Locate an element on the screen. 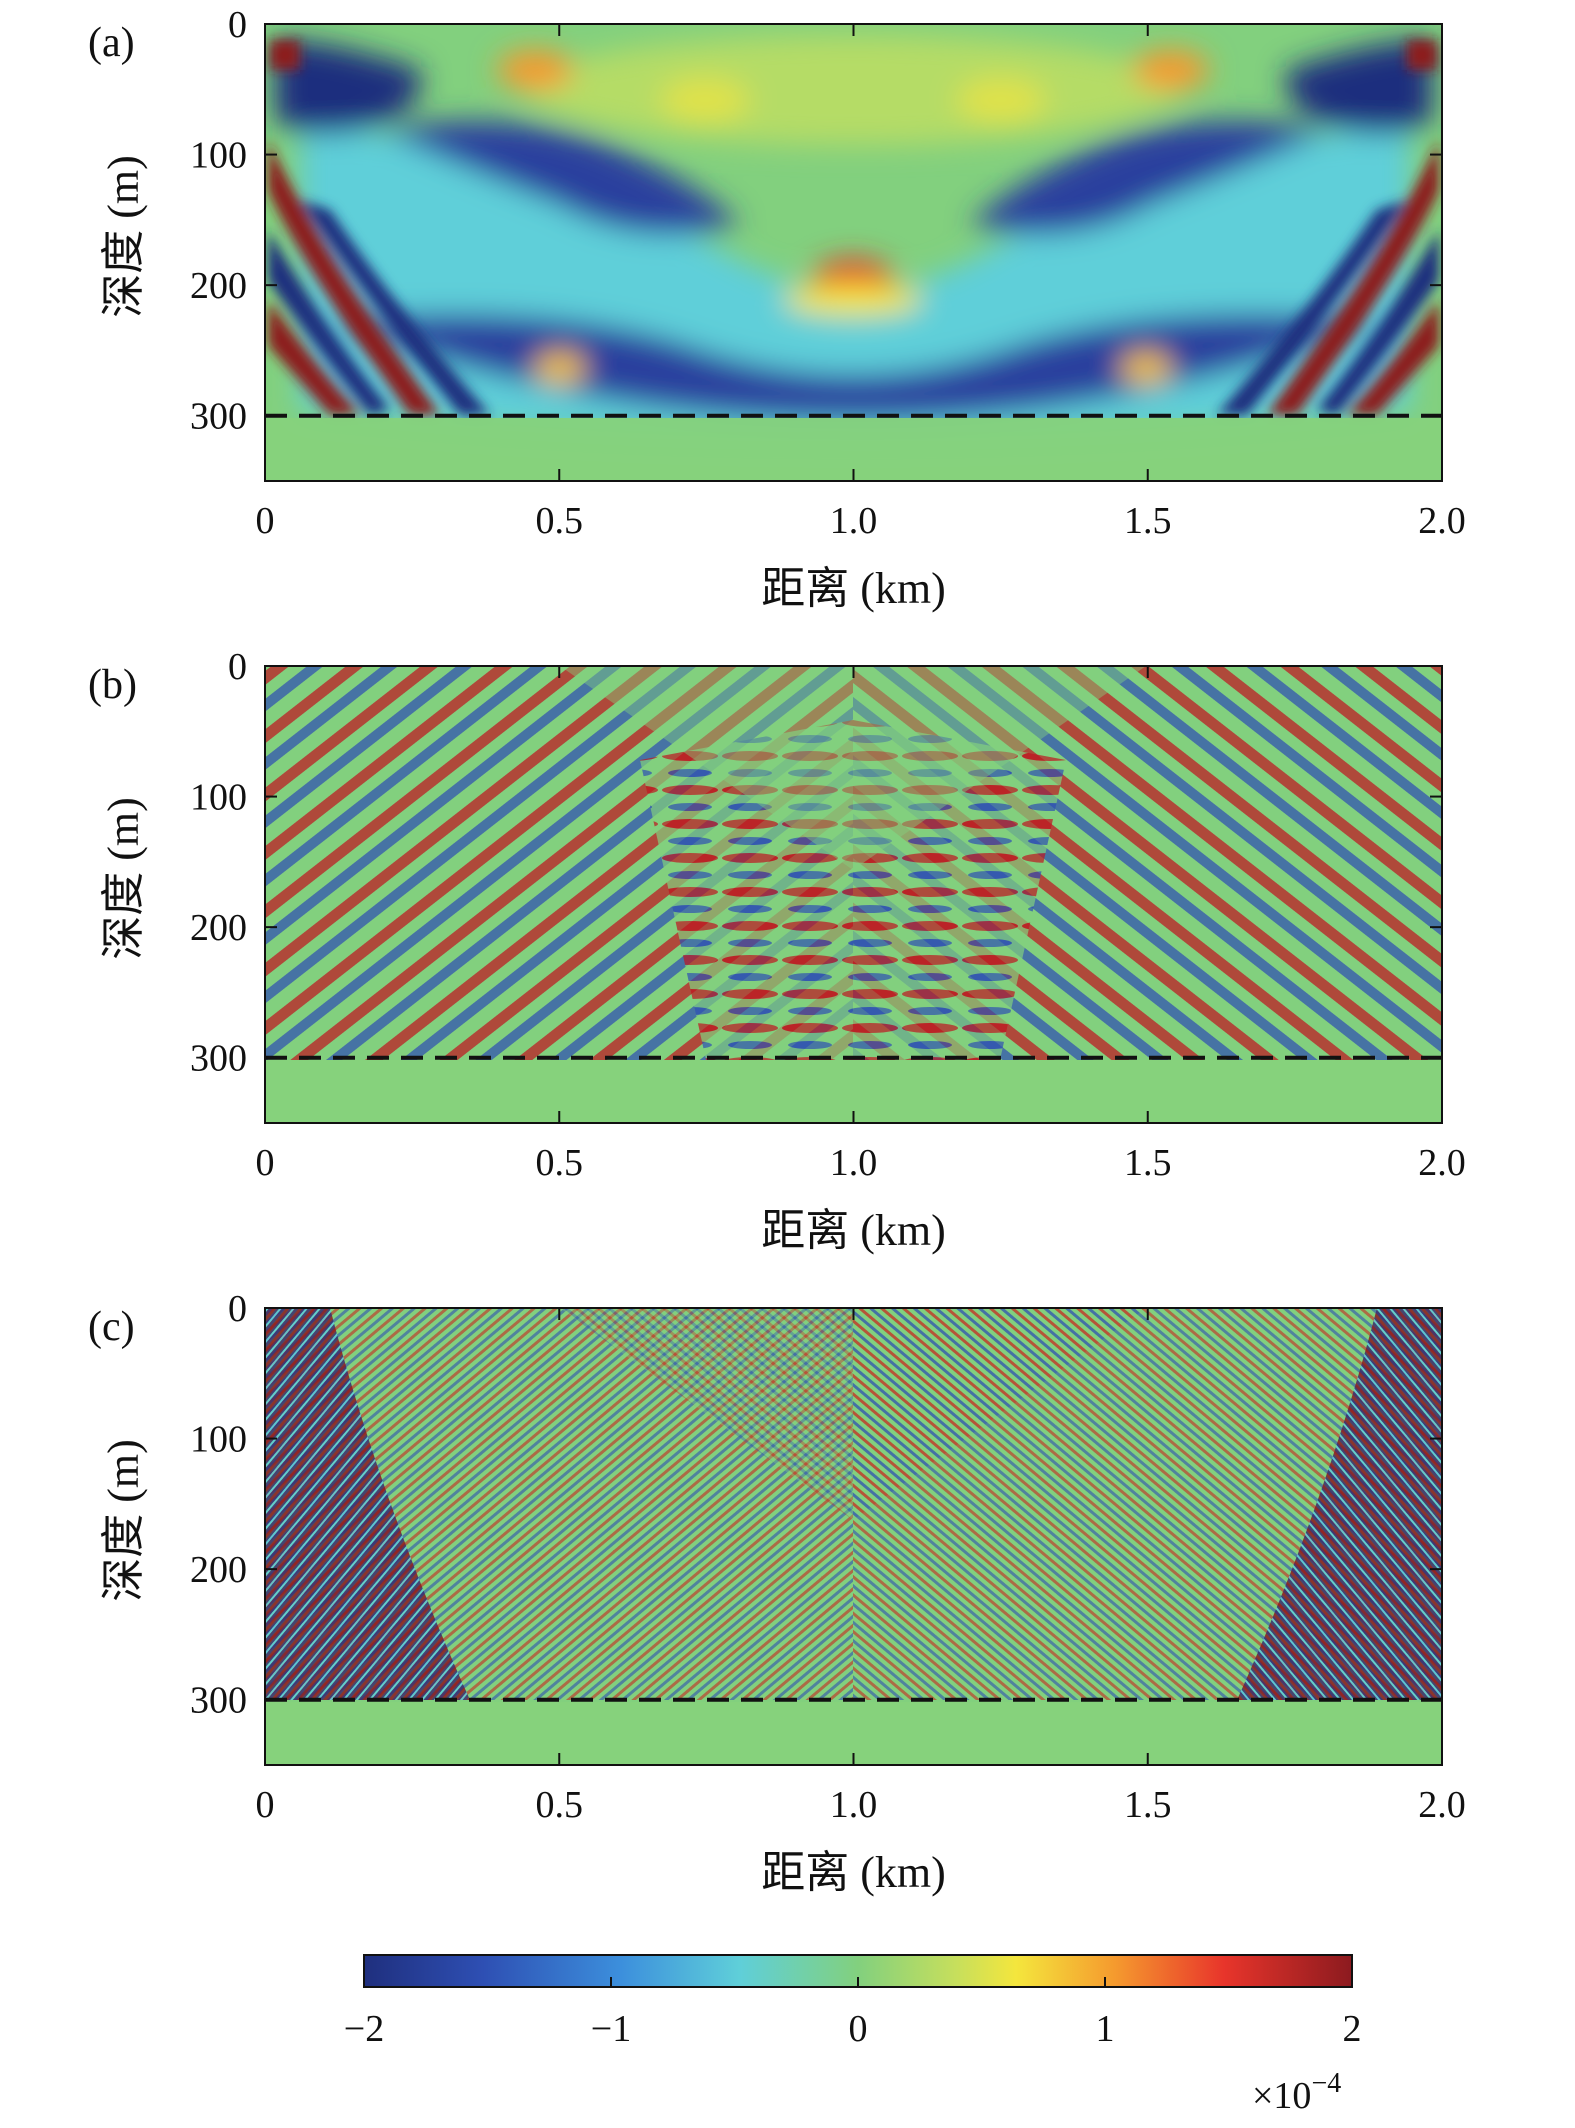  colorbar-tick-label: 1 is located at coordinates (1105, 2029).